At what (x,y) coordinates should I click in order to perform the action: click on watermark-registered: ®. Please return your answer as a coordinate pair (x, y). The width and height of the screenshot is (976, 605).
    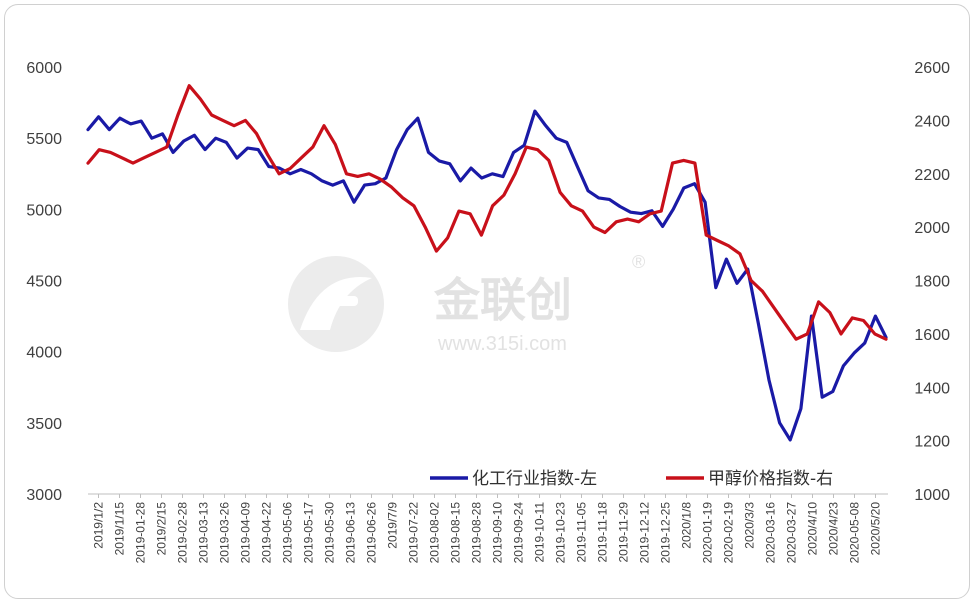
    Looking at the image, I should click on (638, 262).